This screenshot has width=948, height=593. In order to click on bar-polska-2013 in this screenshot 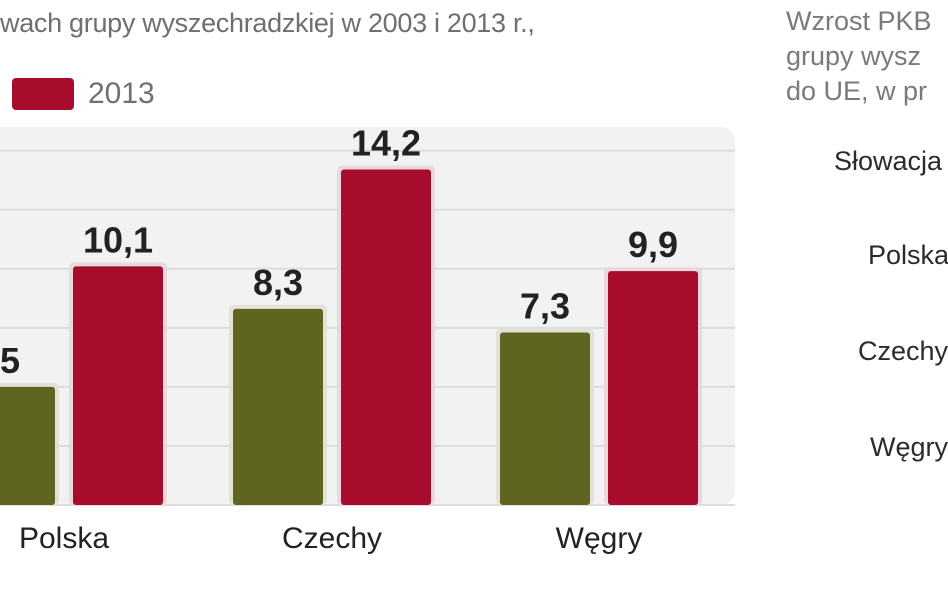, I will do `click(118, 385)`.